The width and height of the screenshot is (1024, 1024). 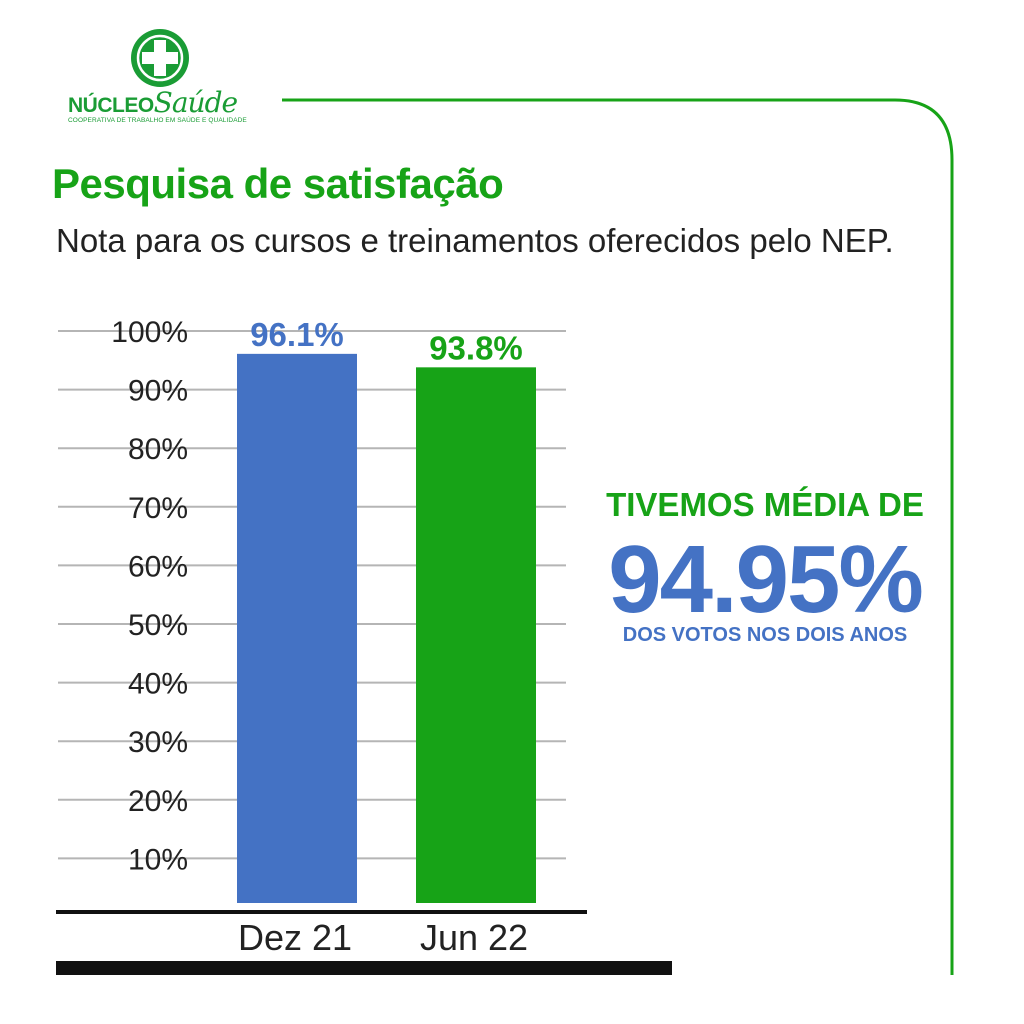 I want to click on x-category-label: Dez 21, so click(x=295, y=937).